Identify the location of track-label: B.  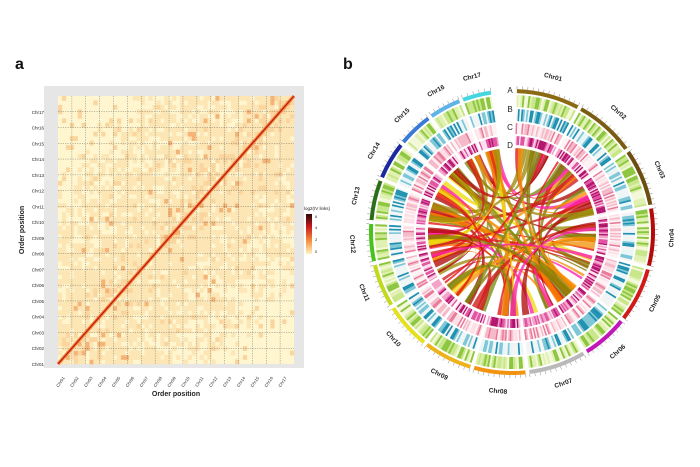
(509, 109).